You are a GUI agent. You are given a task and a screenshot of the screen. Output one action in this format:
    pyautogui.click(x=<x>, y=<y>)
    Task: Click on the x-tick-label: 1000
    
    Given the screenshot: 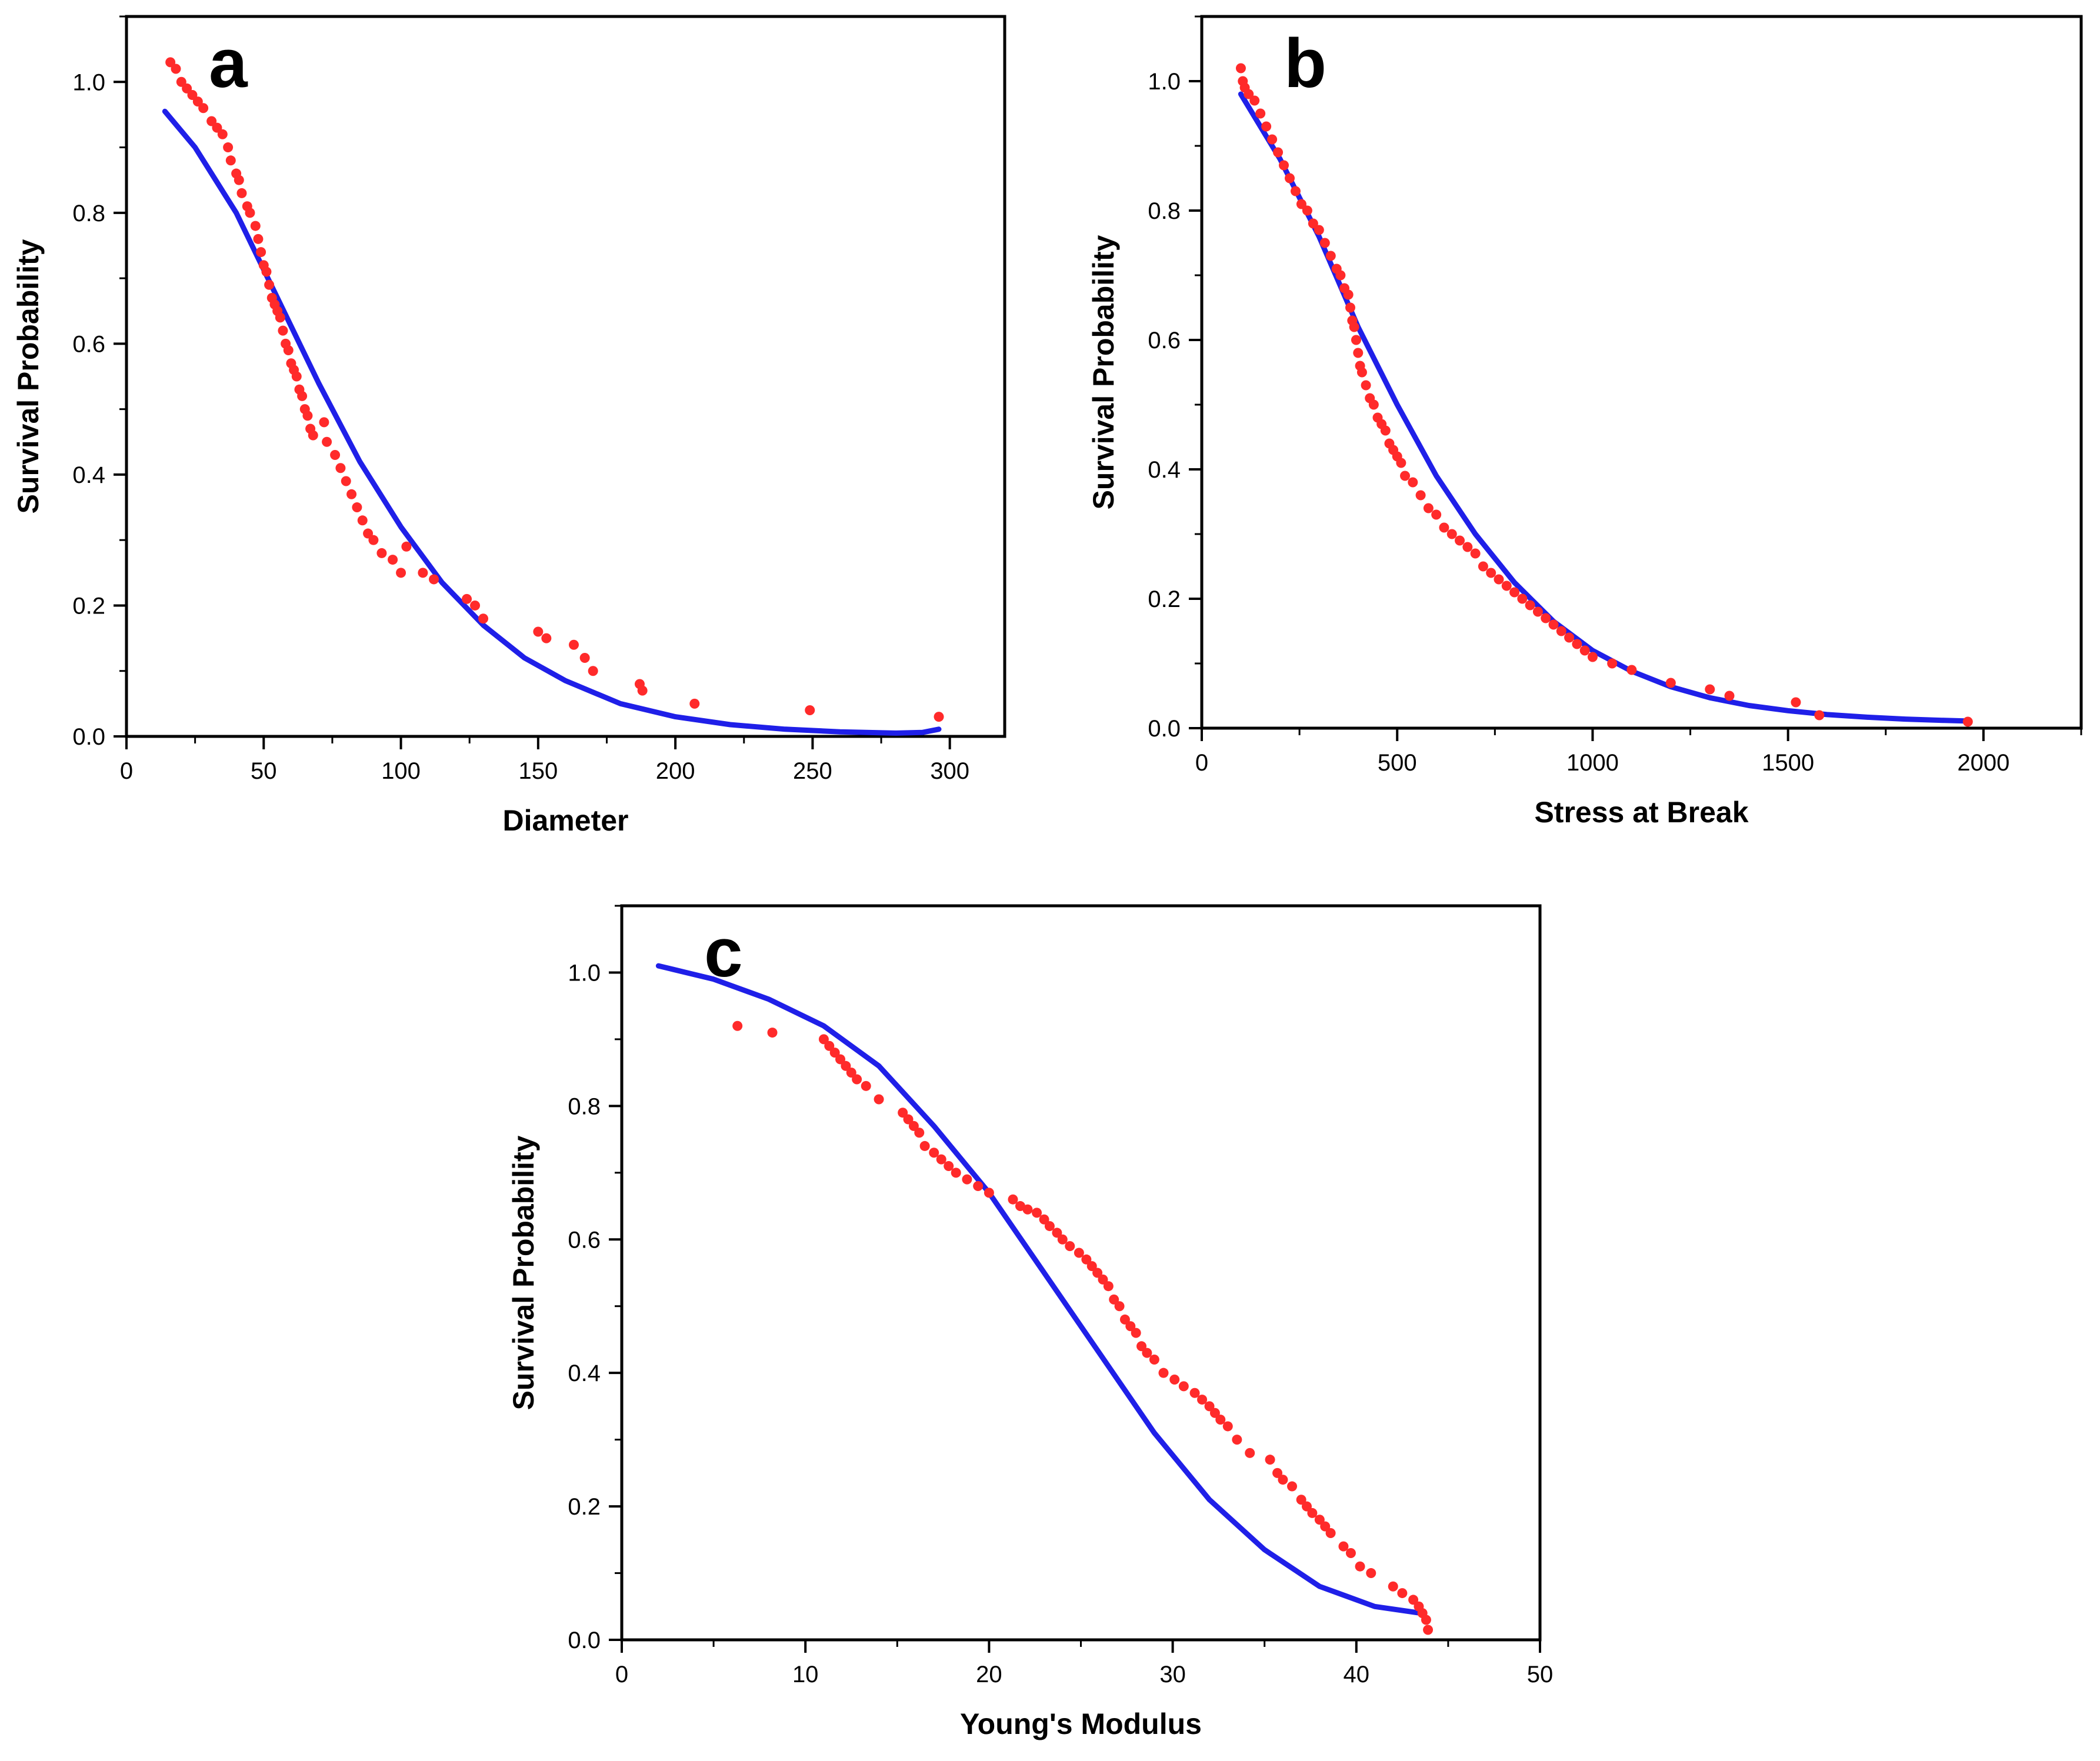 What is the action you would take?
    pyautogui.click(x=1592, y=763)
    